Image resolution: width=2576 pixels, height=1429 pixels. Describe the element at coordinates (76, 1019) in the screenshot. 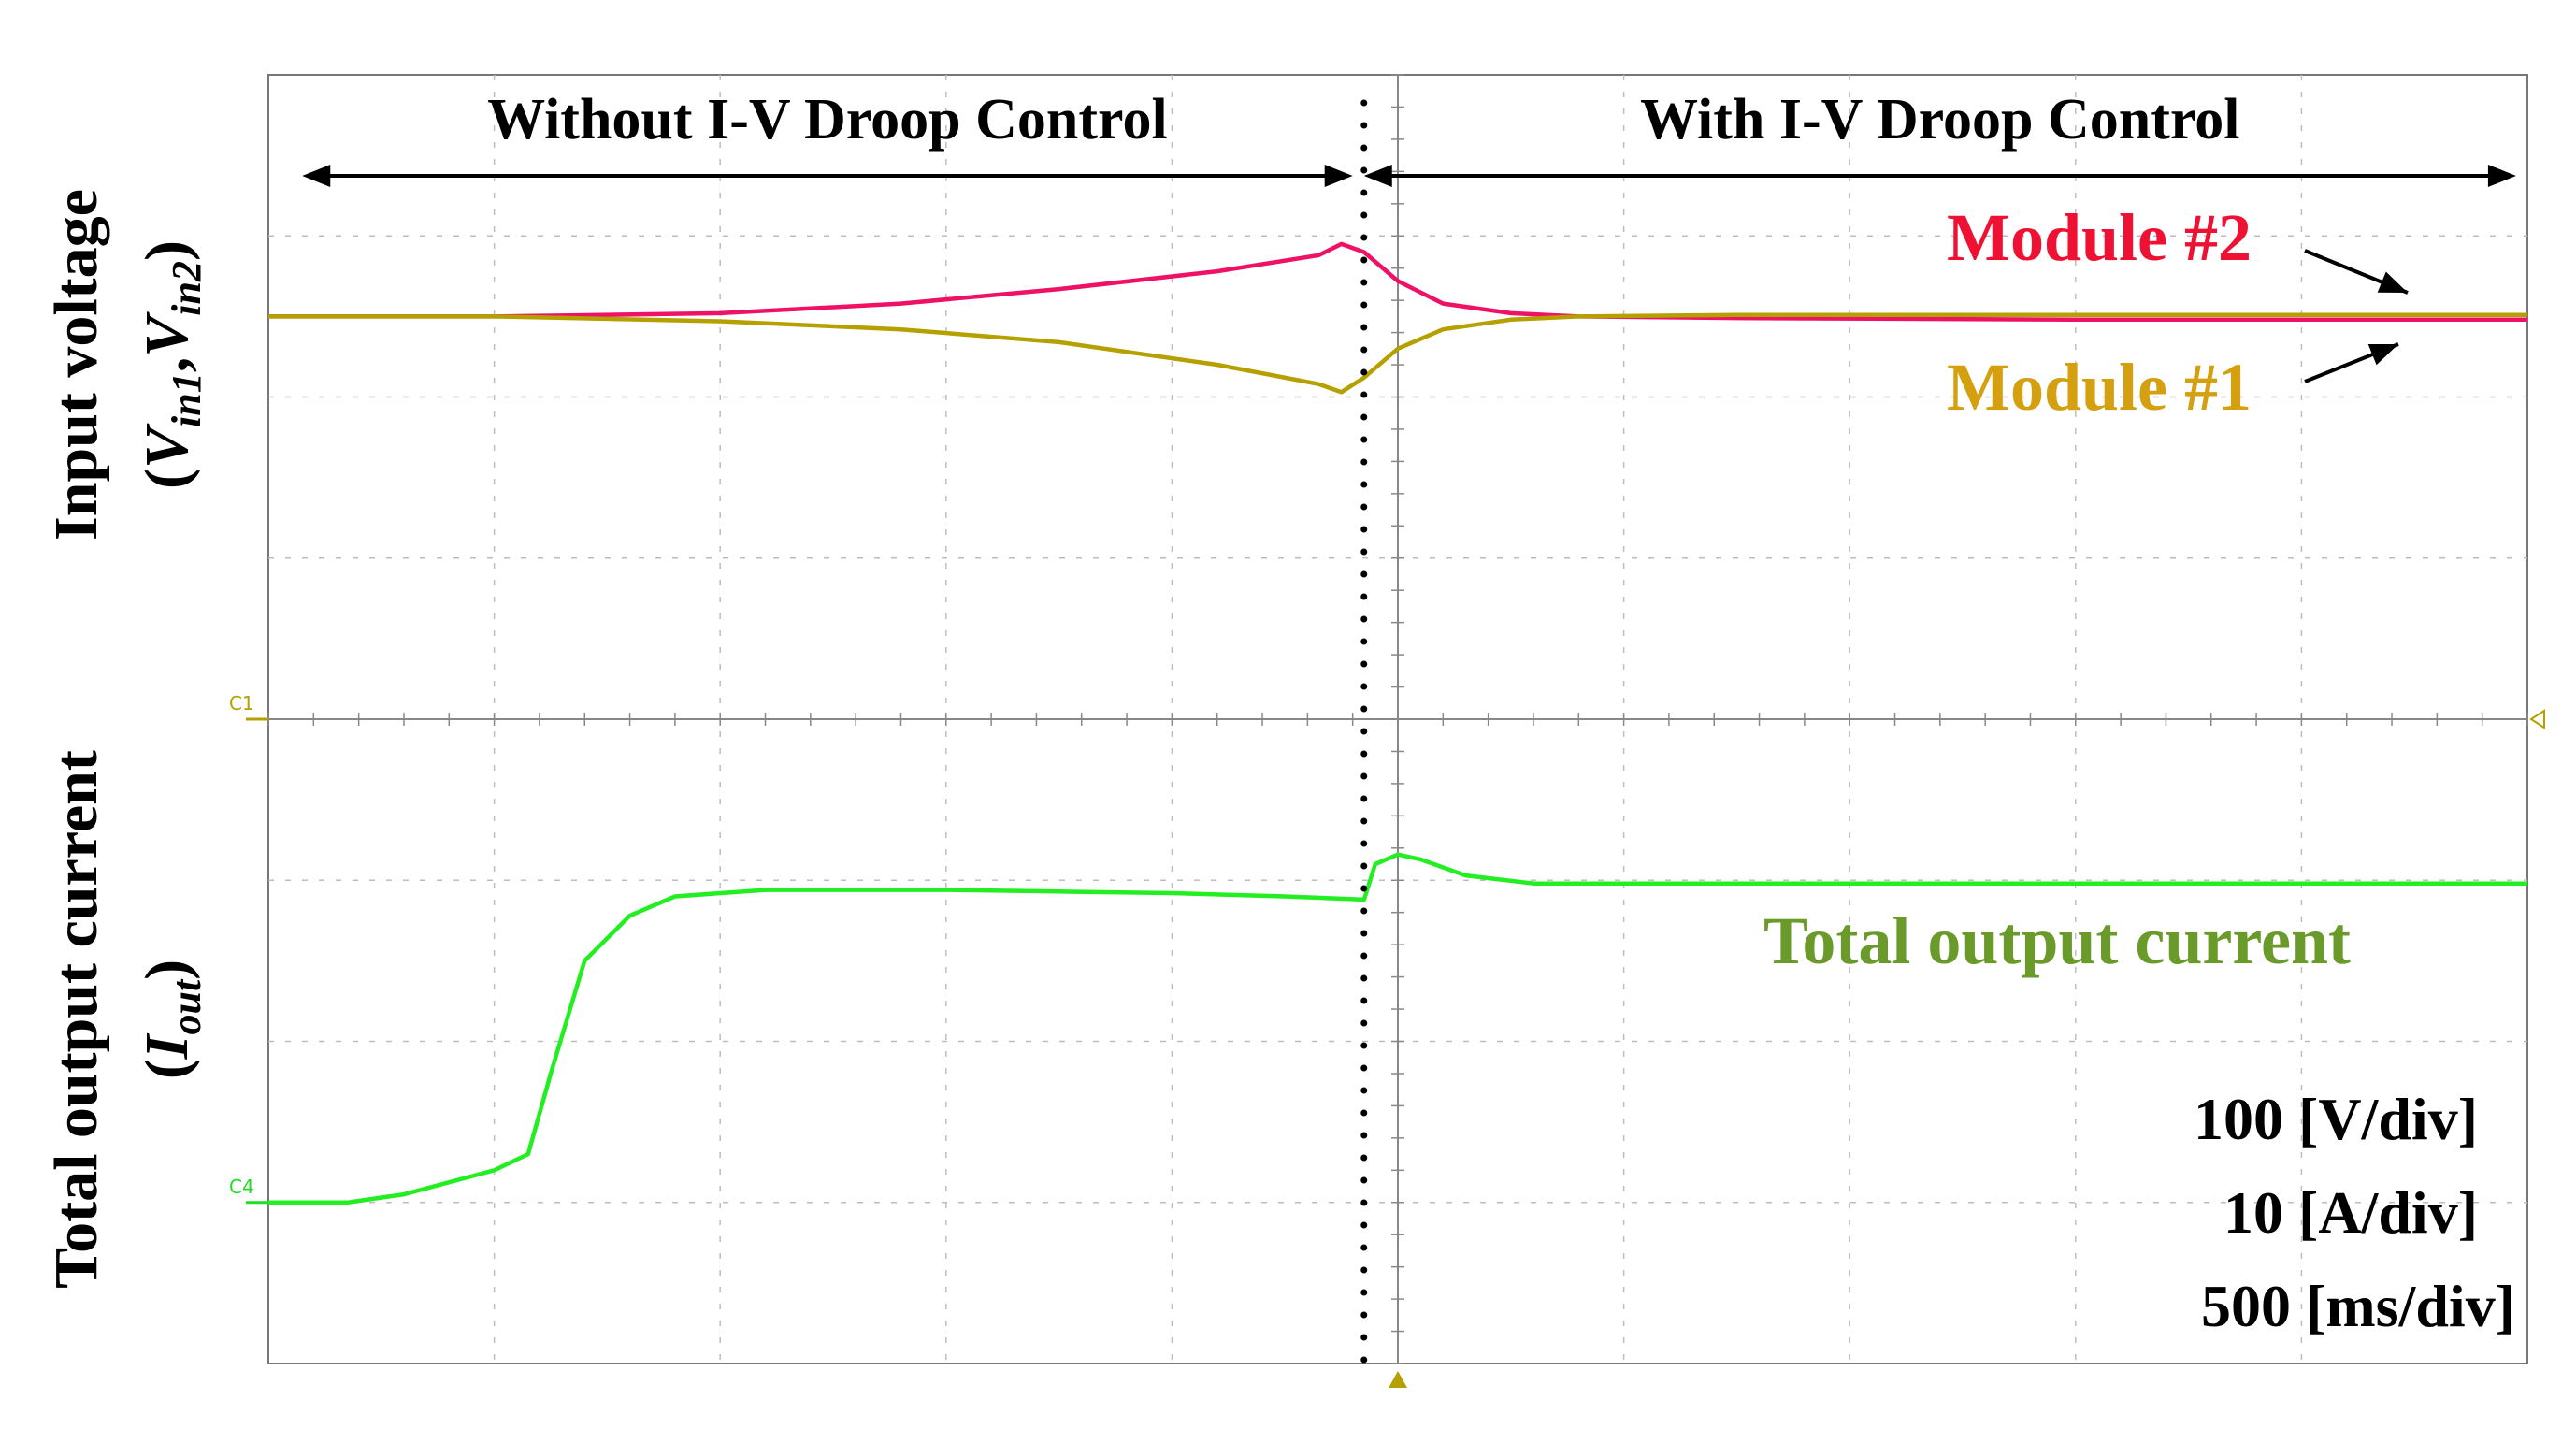

I see `y-label-lower-line1: Total output current` at that location.